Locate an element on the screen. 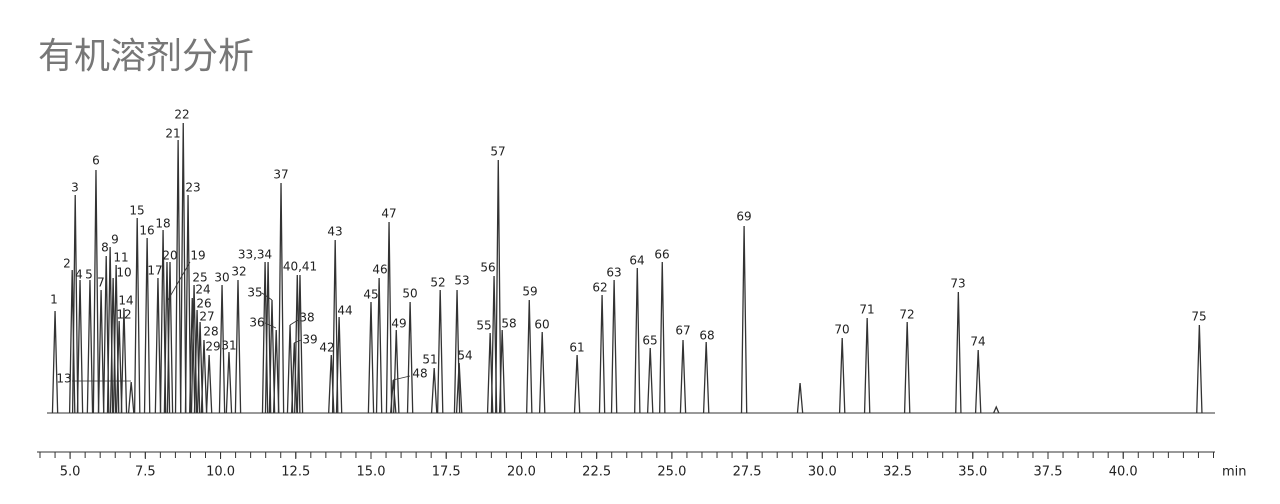 The height and width of the screenshot is (504, 1280). x-tick-label: 32.5 is located at coordinates (897, 472).